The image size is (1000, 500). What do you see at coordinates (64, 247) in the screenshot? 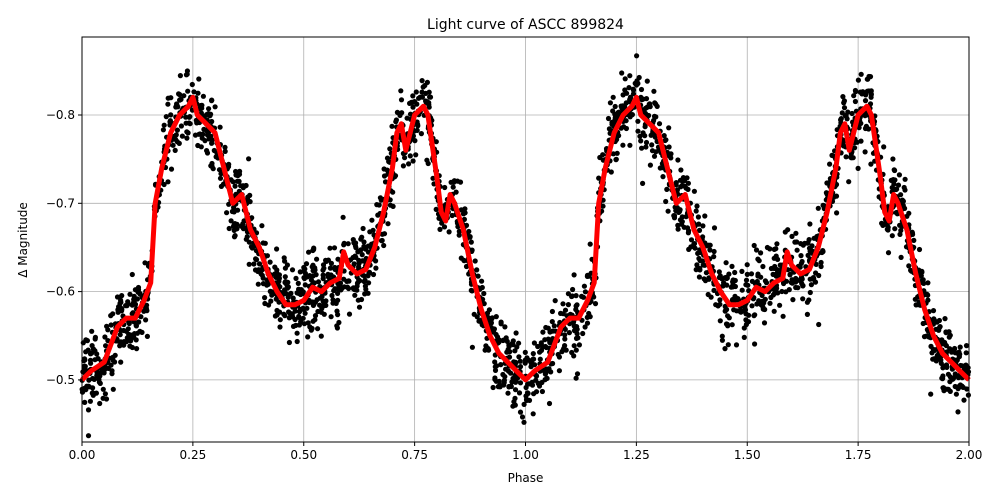
I see `y-axis: −0.8 −0.7 −0.6 −0.5` at bounding box center [64, 247].